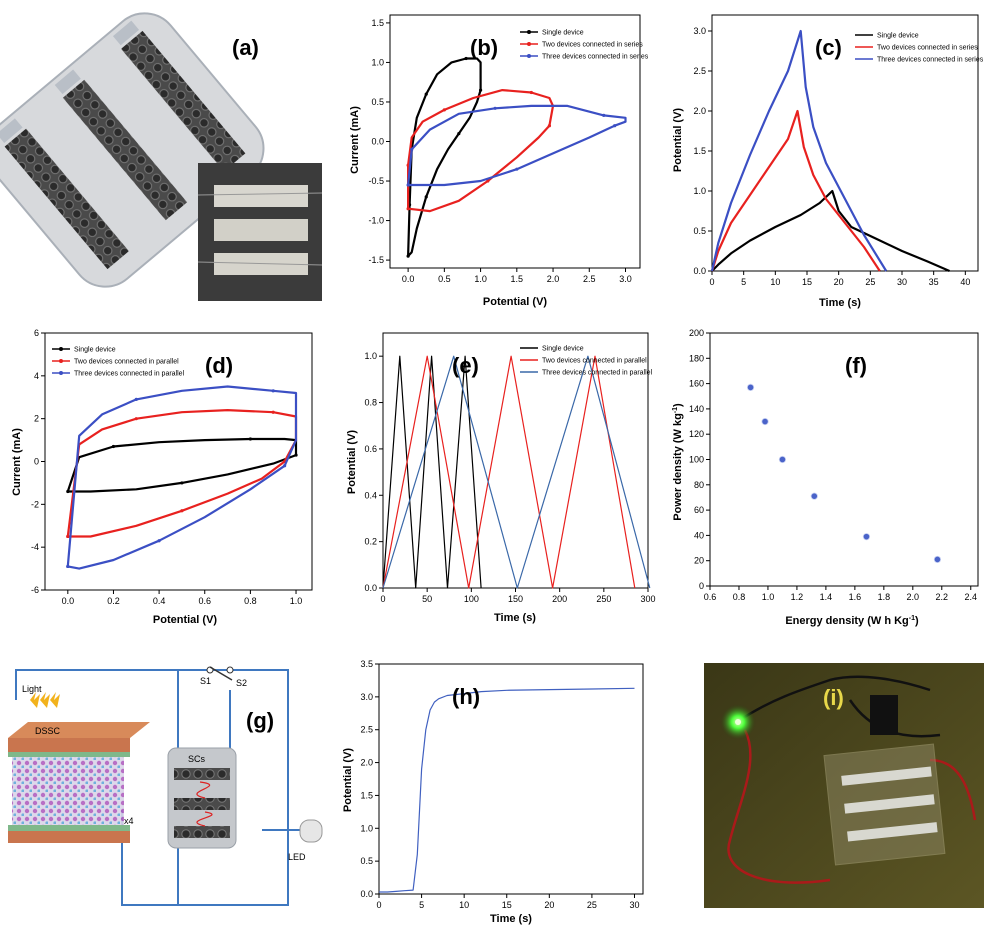  What do you see at coordinates (348, 780) in the screenshot?
I see `y-axis-label: Potential (V)` at bounding box center [348, 780].